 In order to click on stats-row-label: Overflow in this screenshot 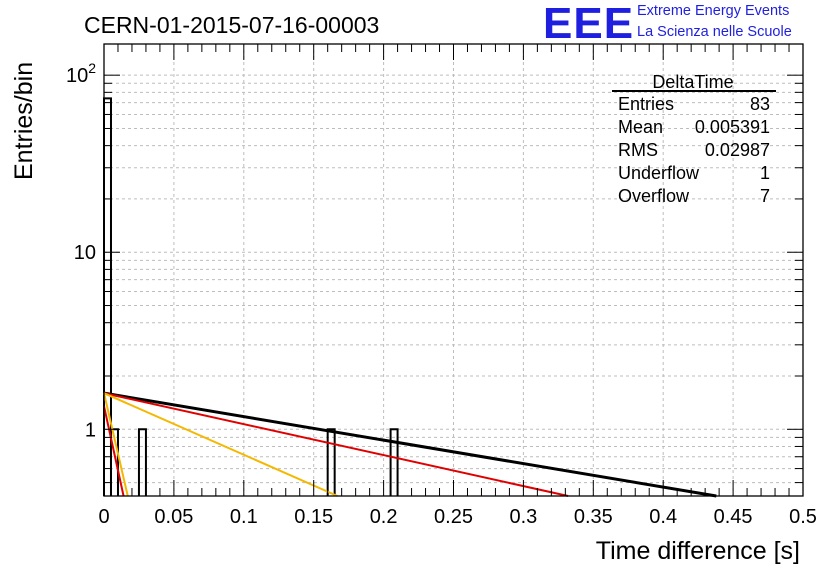, I will do `click(654, 196)`.